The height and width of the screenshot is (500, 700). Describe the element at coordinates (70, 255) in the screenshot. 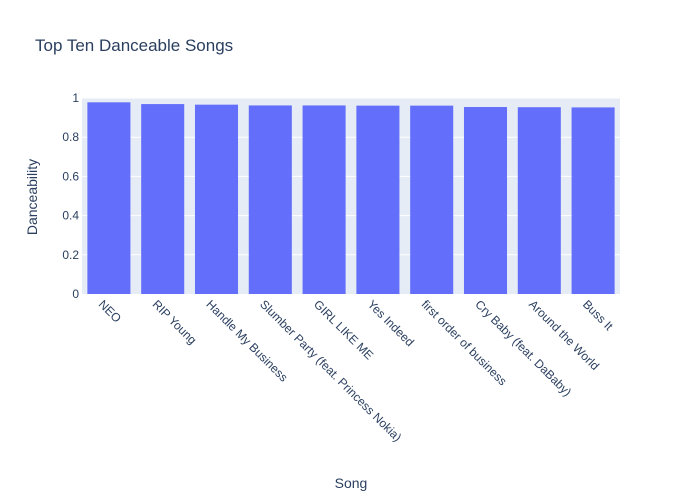

I see `y-tick-label: 0.2` at that location.